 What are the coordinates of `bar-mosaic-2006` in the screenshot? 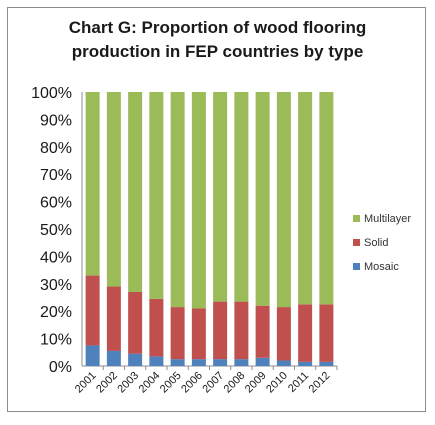 It's located at (198, 362).